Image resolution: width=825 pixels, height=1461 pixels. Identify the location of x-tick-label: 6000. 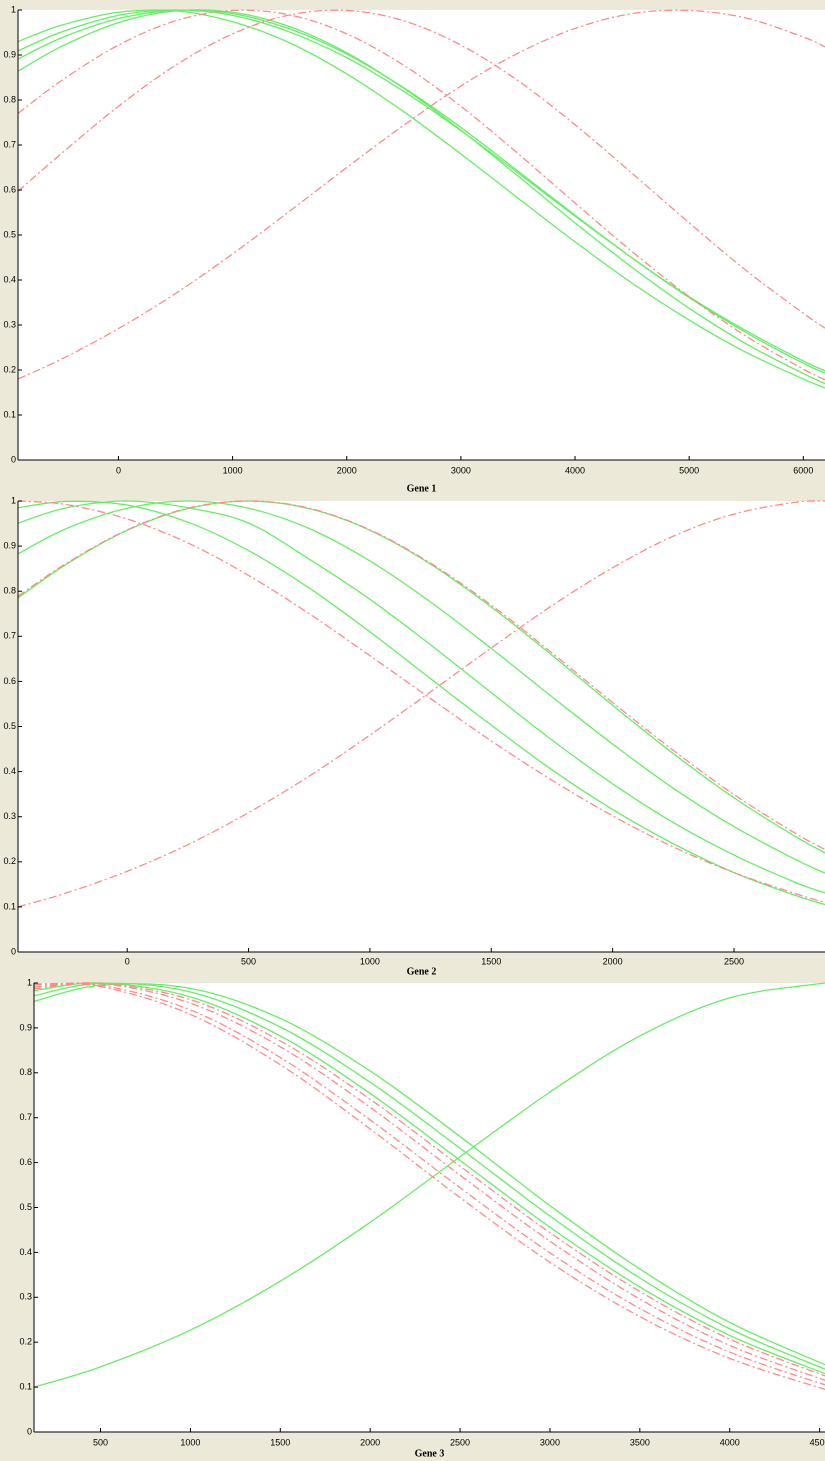
(803, 470).